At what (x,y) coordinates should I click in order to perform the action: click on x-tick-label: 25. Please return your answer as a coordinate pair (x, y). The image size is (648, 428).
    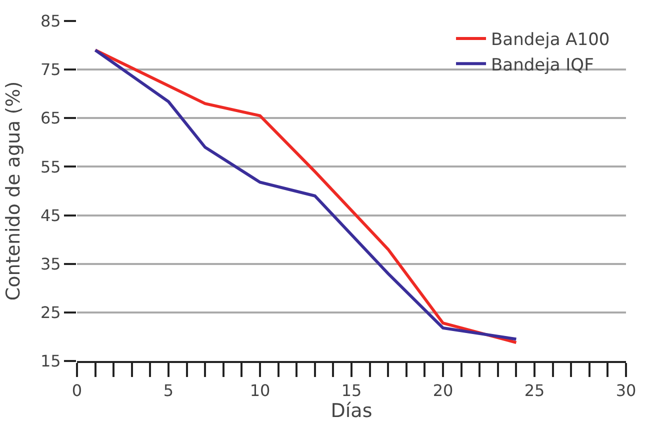
    Looking at the image, I should click on (534, 390).